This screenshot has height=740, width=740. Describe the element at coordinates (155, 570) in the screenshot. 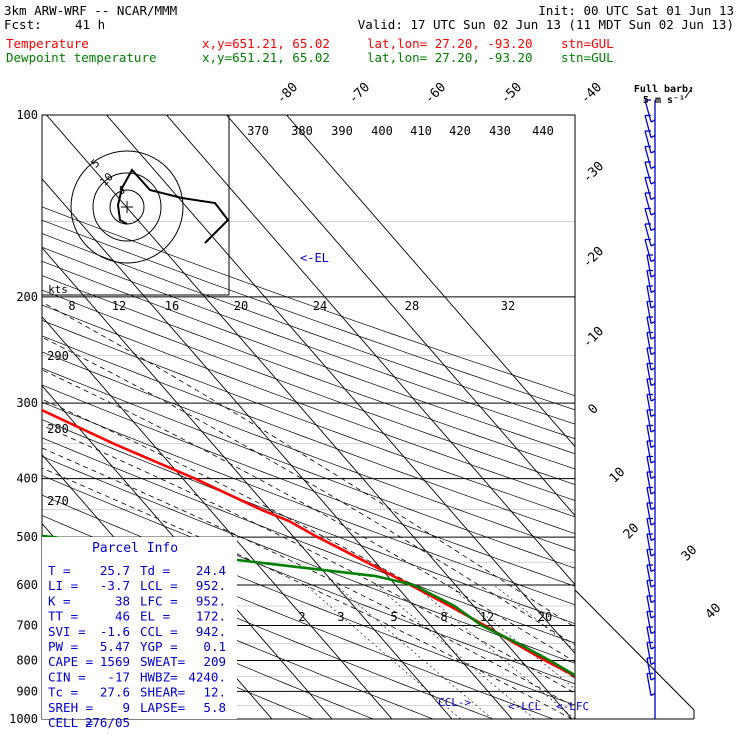

I see `parcel-row-label2-0: Td =` at that location.